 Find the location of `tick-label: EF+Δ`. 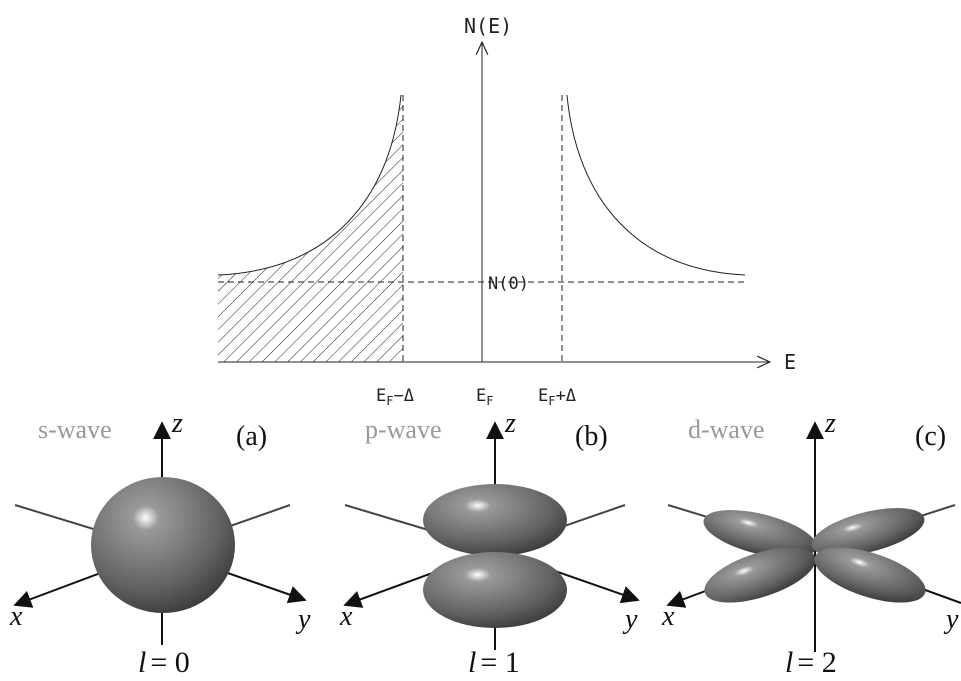

tick-label: EF+Δ is located at coordinates (557, 397).